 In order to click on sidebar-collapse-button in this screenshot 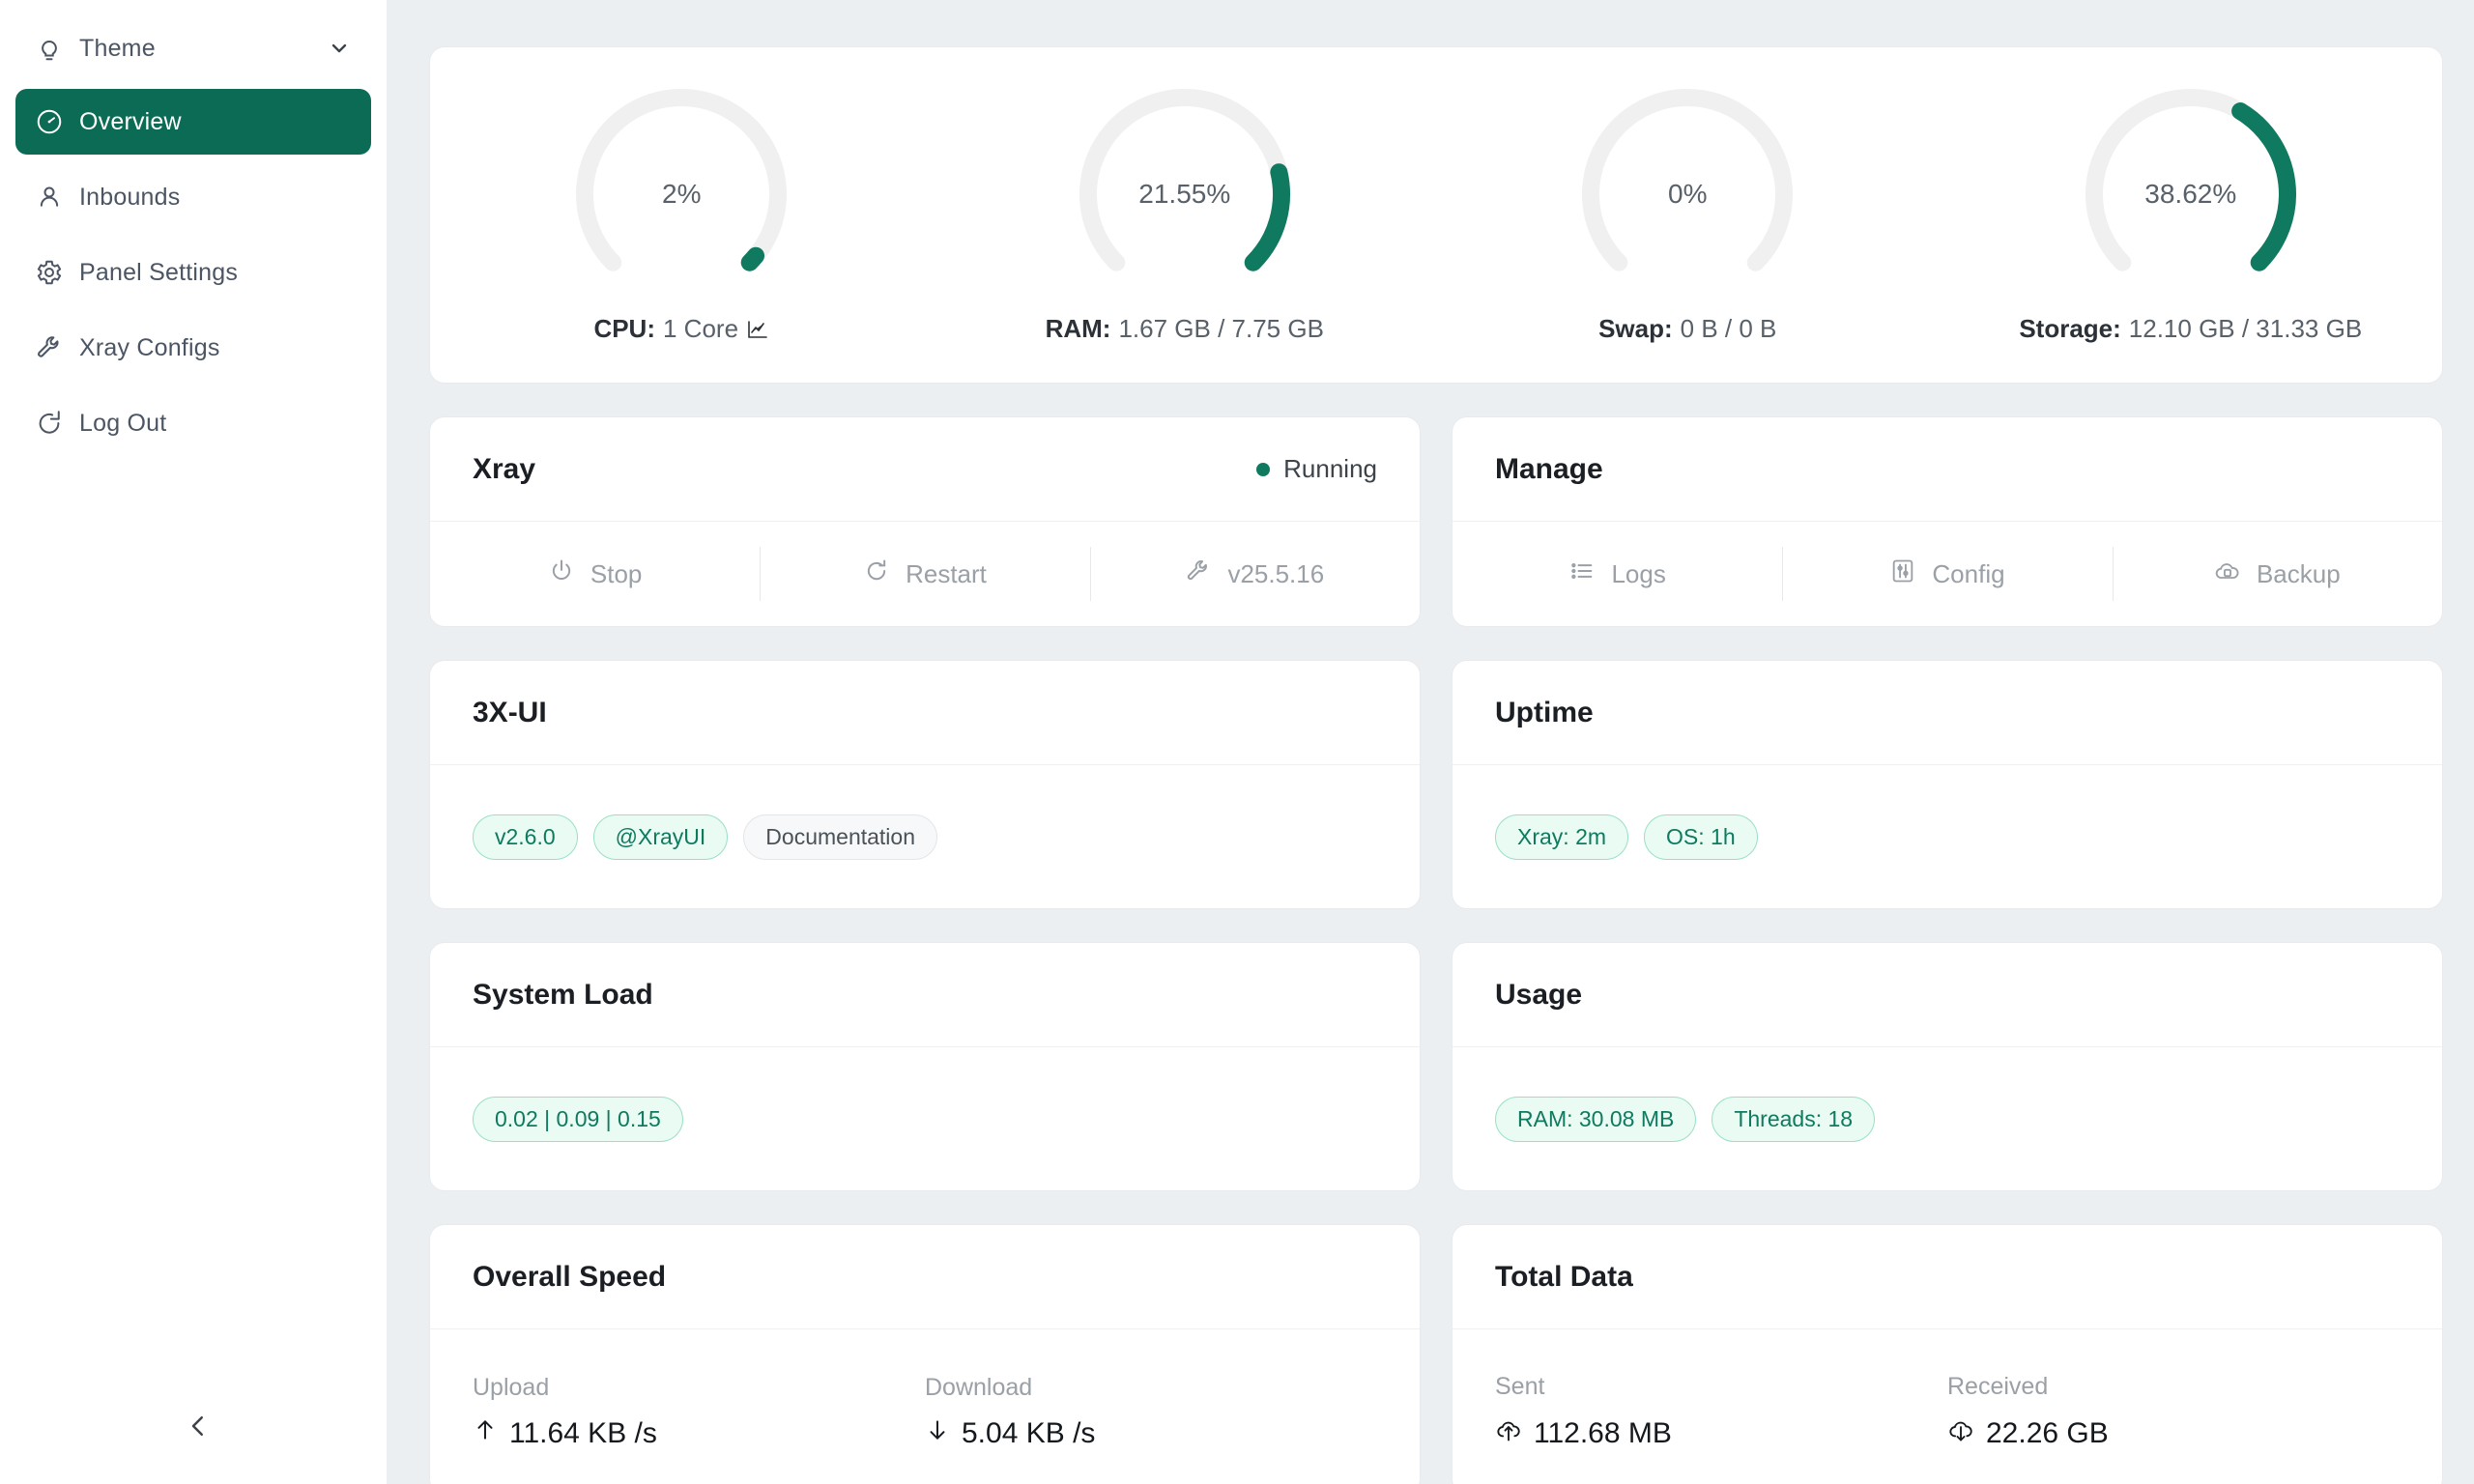, I will do `click(198, 1428)`.